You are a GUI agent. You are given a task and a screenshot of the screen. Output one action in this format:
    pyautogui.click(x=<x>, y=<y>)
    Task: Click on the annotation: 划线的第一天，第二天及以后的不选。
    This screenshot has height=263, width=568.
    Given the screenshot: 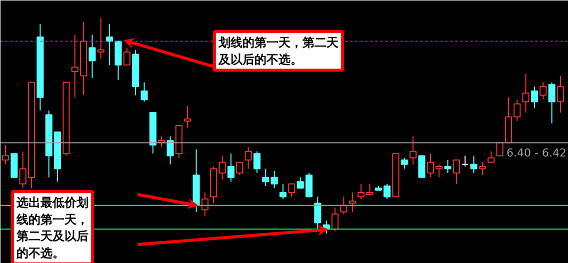 What is the action you would take?
    pyautogui.click(x=279, y=51)
    